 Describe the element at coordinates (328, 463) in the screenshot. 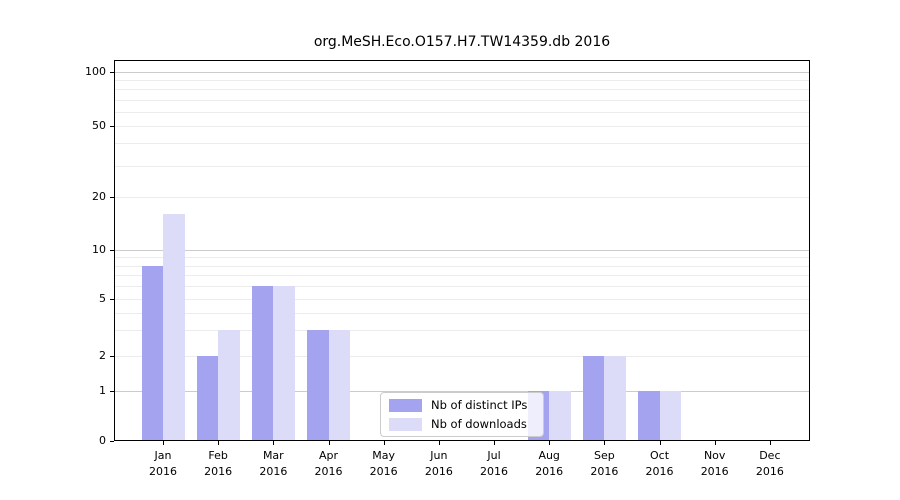

I see `x-tick-label-apr: Apr 2016` at that location.